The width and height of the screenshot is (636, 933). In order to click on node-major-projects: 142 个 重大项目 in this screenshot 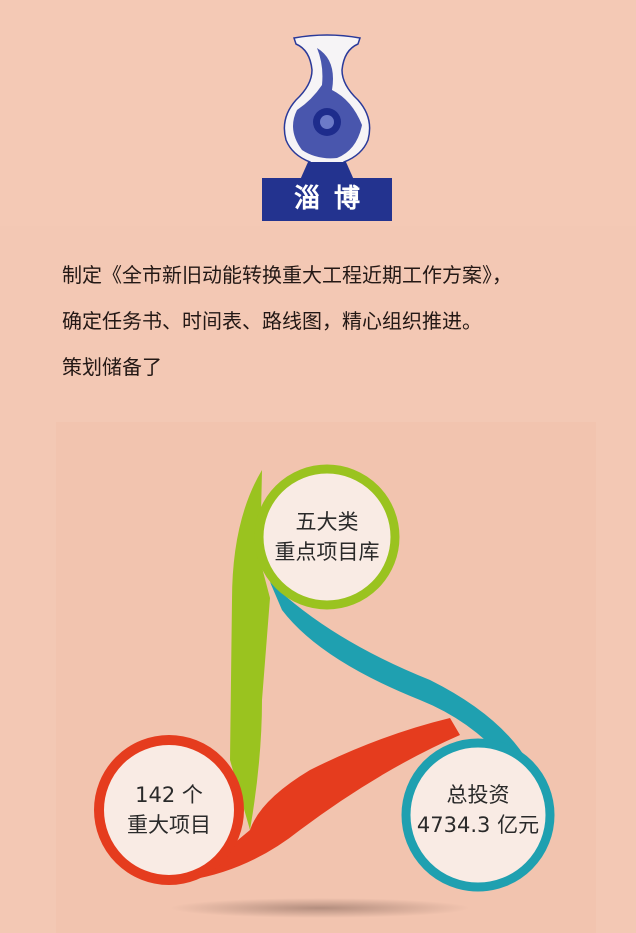, I will do `click(169, 810)`.